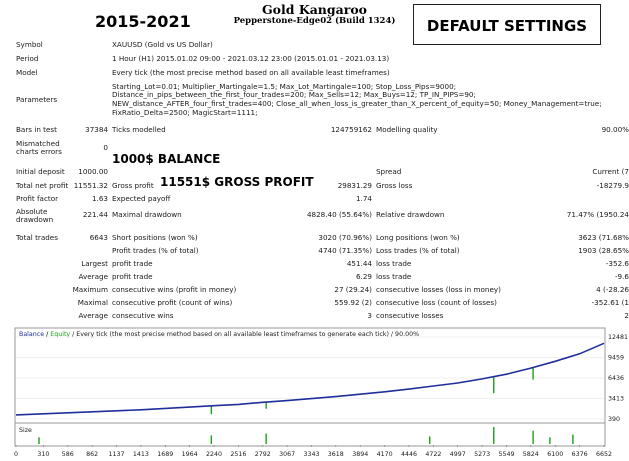 The height and width of the screenshot is (461, 629). I want to click on short-positions-label: Short positions (won %), so click(155, 237).